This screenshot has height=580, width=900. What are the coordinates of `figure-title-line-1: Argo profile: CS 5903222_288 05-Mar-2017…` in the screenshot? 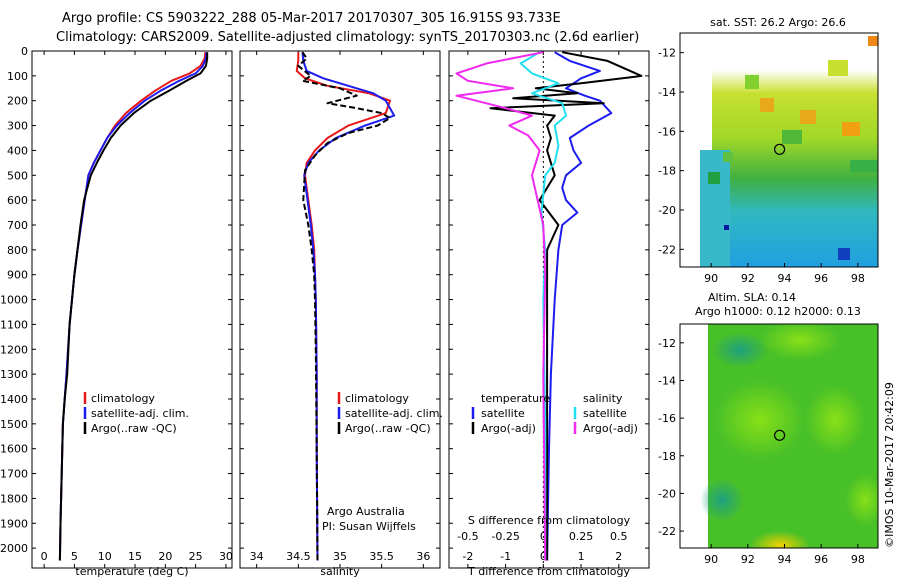 It's located at (311, 18).